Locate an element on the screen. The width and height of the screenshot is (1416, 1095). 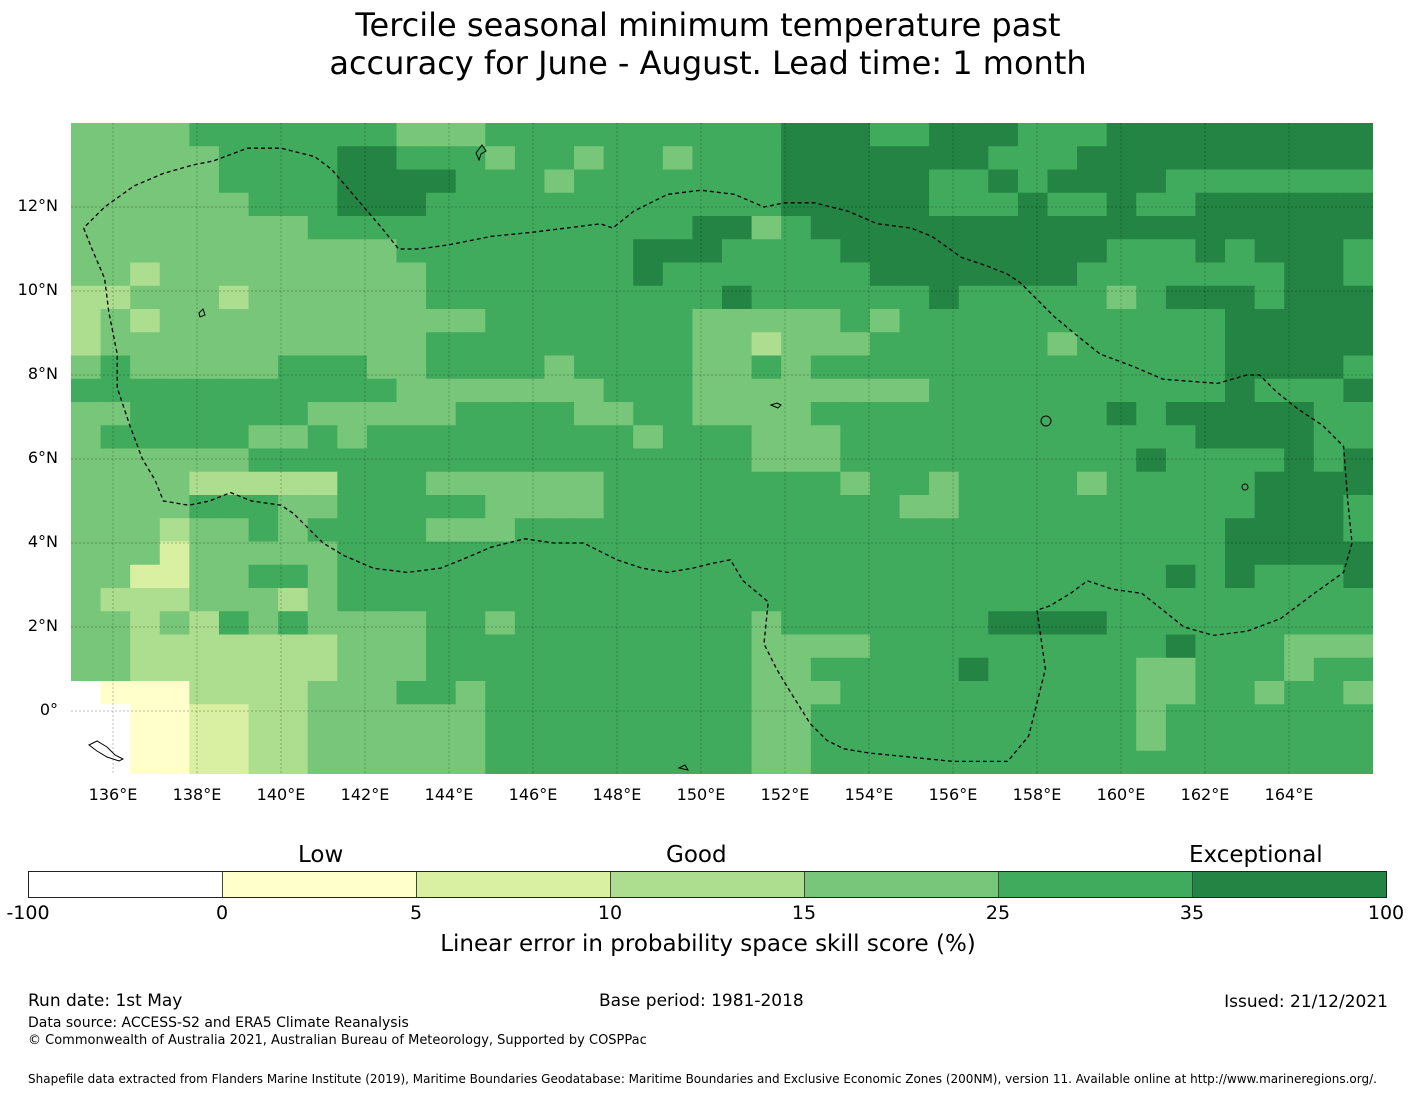
legend-category-exceptional: Exceptional is located at coordinates (1256, 855).